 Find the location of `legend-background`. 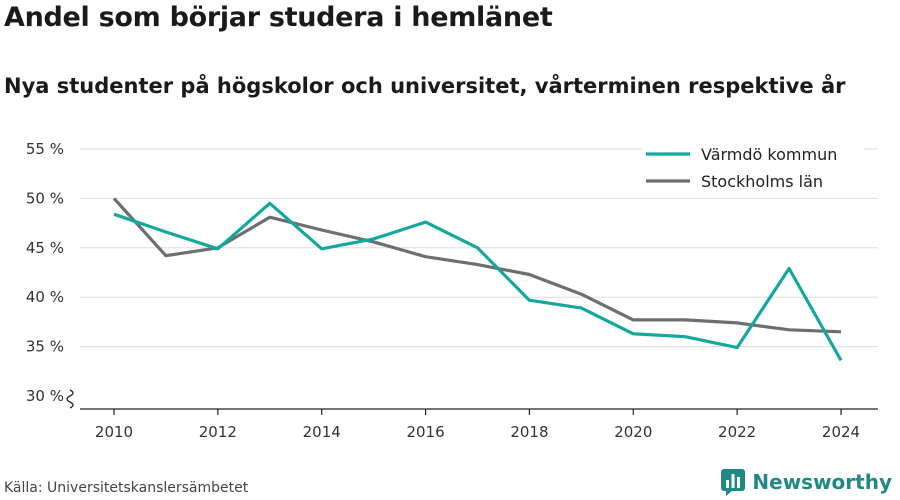

legend-background is located at coordinates (753, 168).